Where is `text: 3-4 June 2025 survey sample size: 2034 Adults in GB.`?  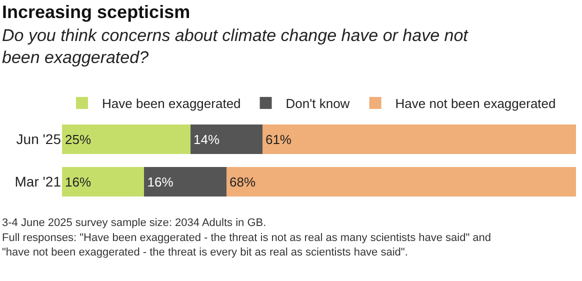 text: 3-4 June 2025 survey sample size: 2034 Adults in GB. is located at coordinates (134, 223).